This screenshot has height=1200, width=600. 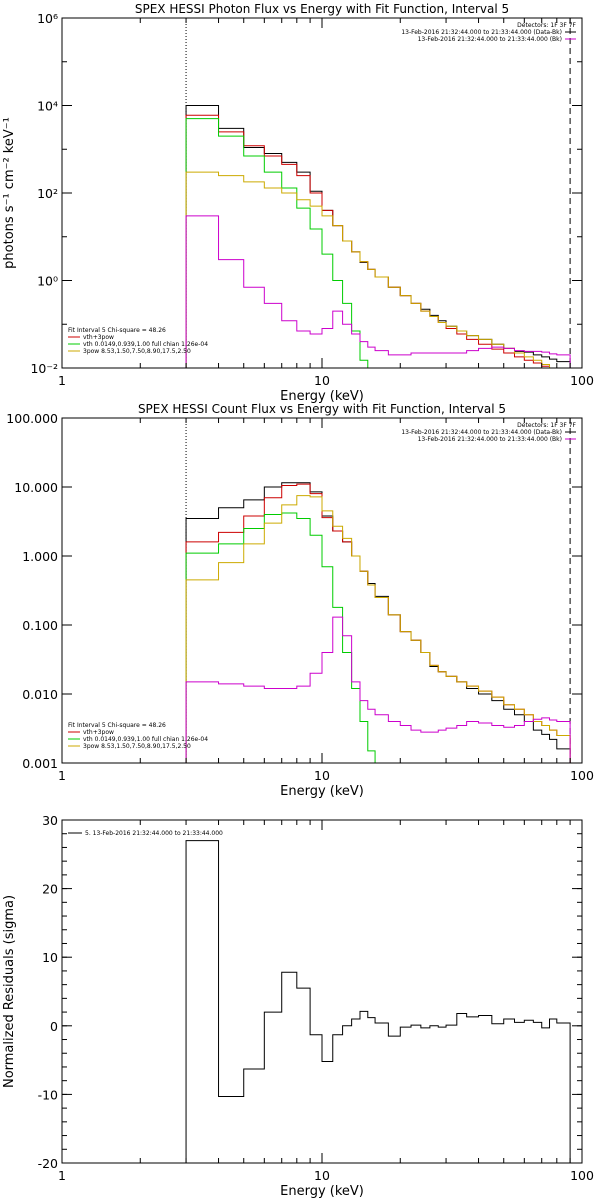 I want to click on series-vth, so click(x=280, y=637).